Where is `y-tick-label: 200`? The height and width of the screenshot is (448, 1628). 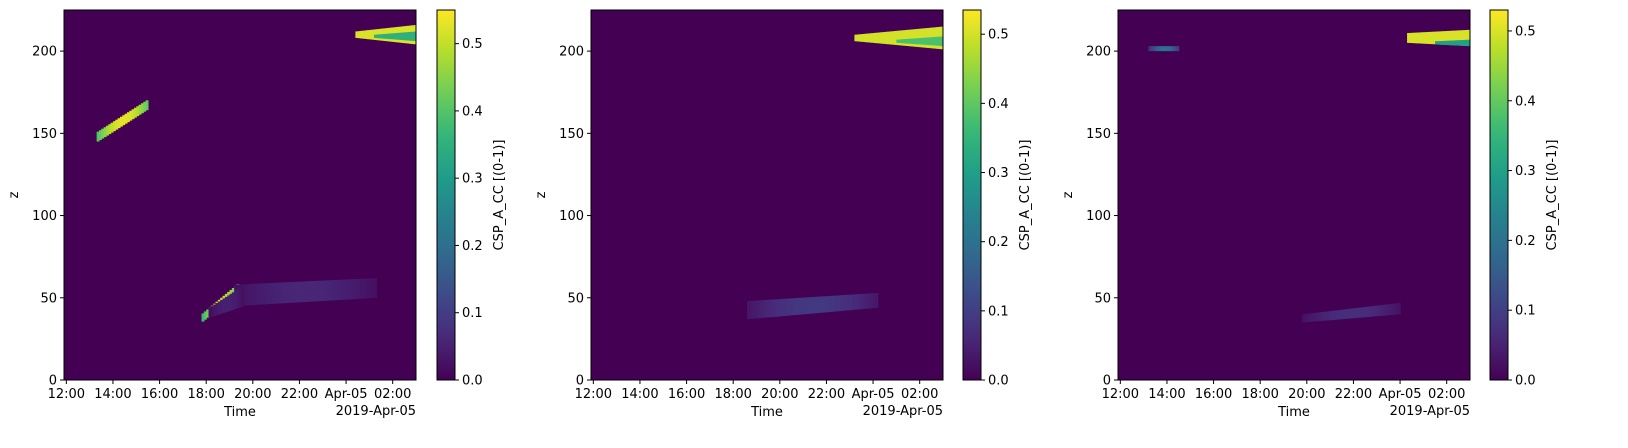
y-tick-label: 200 is located at coordinates (571, 52).